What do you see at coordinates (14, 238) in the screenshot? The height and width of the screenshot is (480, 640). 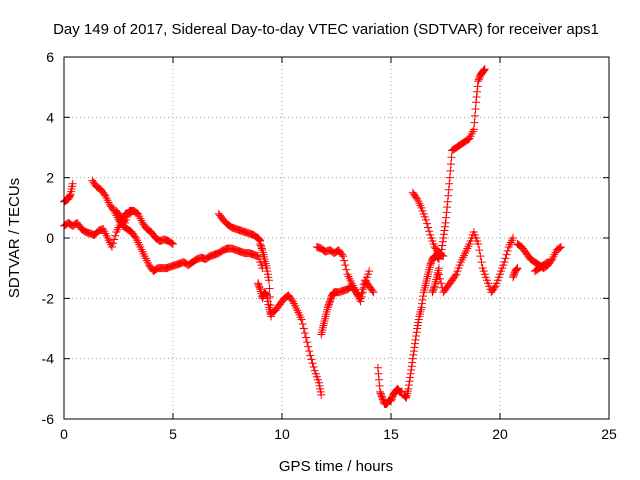 I see `y-axis-title: SDTVAR / TECUs` at bounding box center [14, 238].